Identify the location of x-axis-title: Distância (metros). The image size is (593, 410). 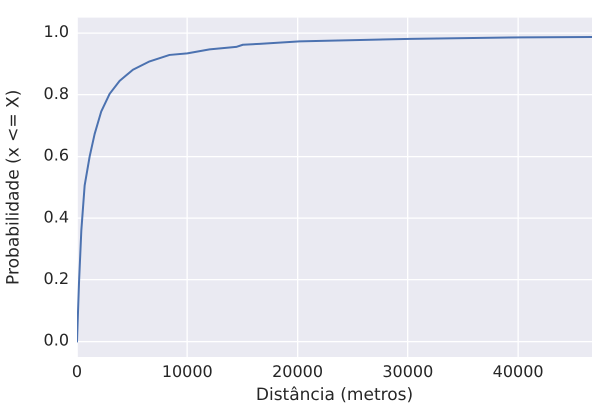
(335, 395).